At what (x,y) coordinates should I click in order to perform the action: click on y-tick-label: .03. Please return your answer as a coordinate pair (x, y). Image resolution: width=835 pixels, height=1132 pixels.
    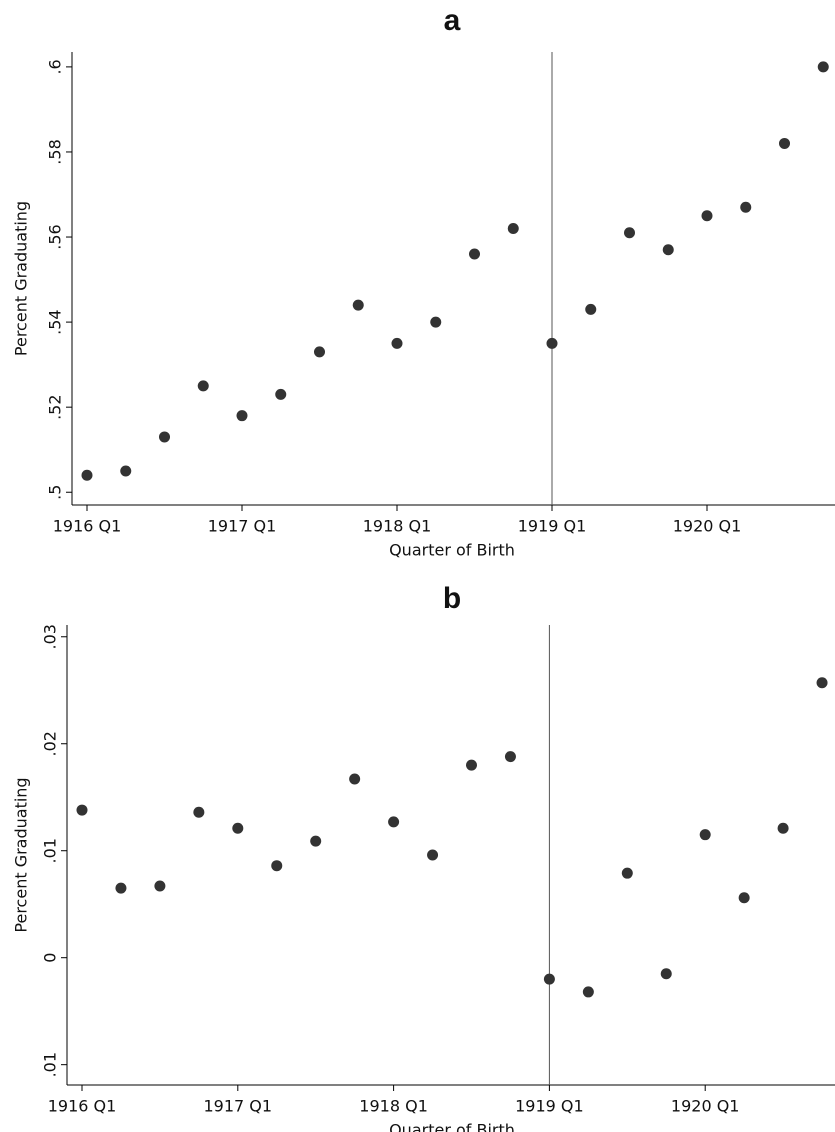
    Looking at the image, I should click on (50, 636).